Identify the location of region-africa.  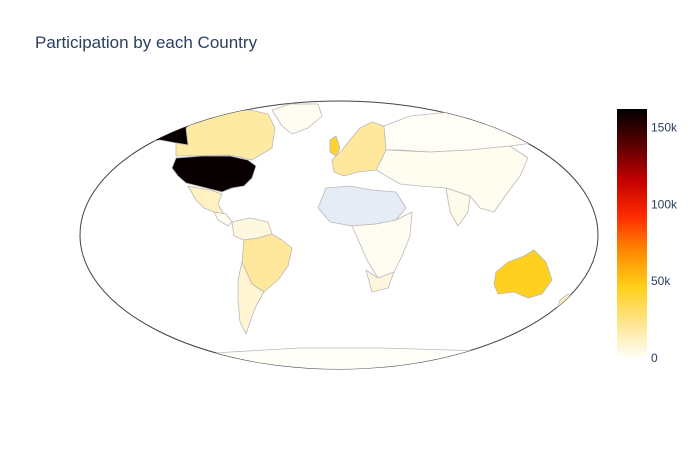
(382, 245).